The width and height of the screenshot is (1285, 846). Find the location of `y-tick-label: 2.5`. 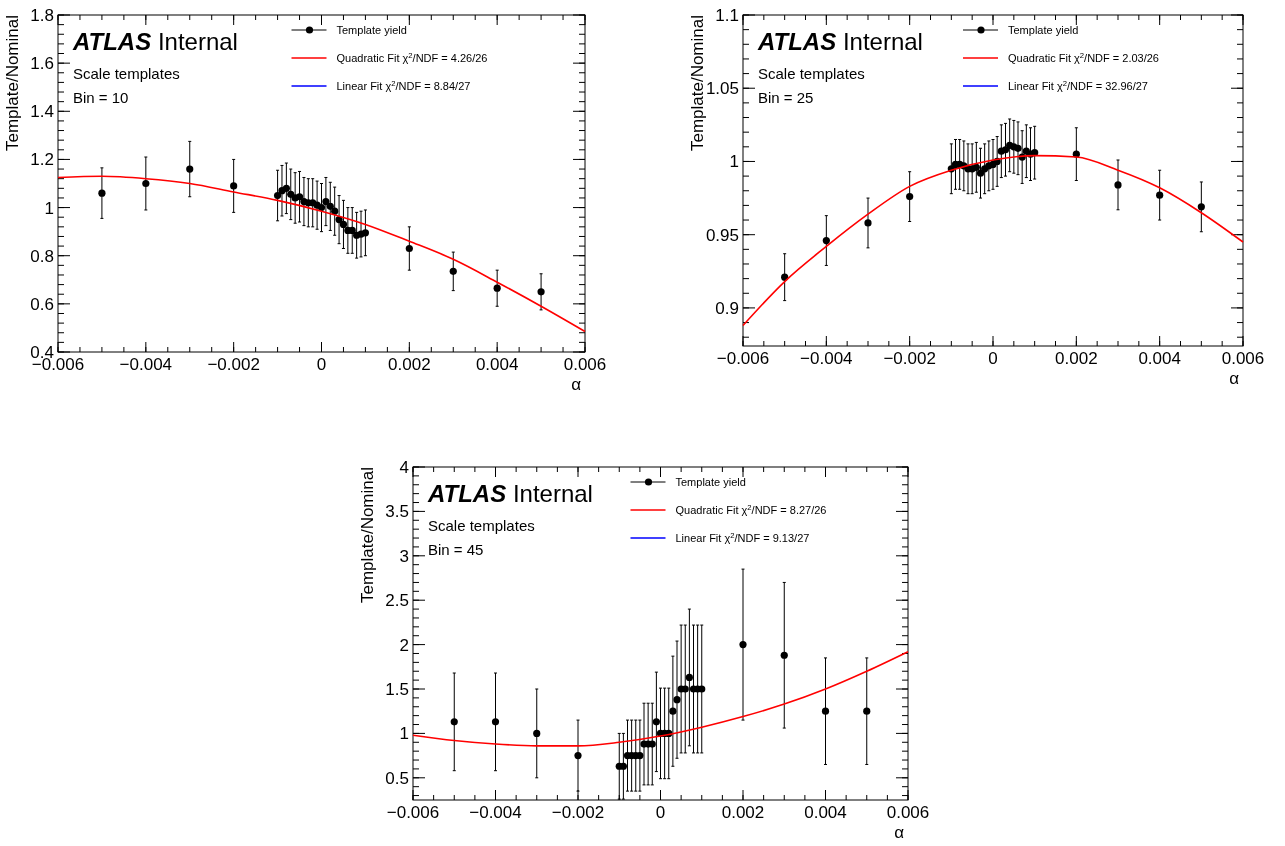

y-tick-label: 2.5 is located at coordinates (397, 601).